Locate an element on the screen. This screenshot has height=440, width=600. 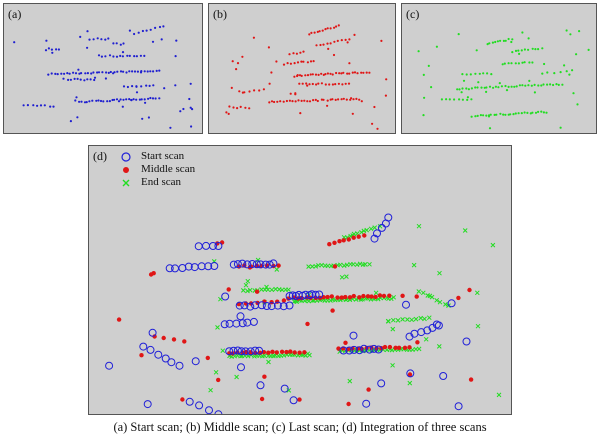
panel-label-b: (b) is located at coordinates (220, 14).